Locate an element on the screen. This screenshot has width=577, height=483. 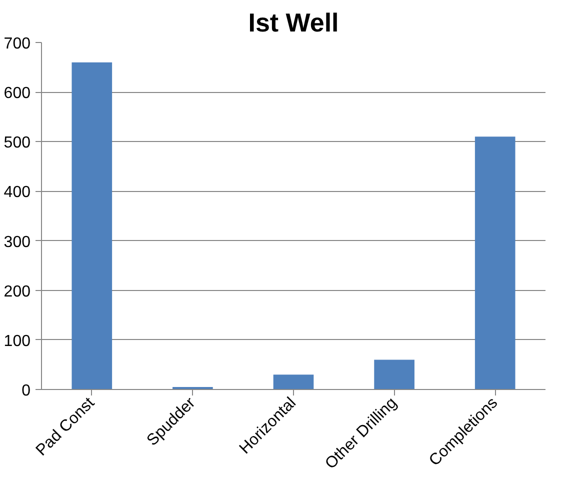
y-tick-label: 500 is located at coordinates (17, 143).